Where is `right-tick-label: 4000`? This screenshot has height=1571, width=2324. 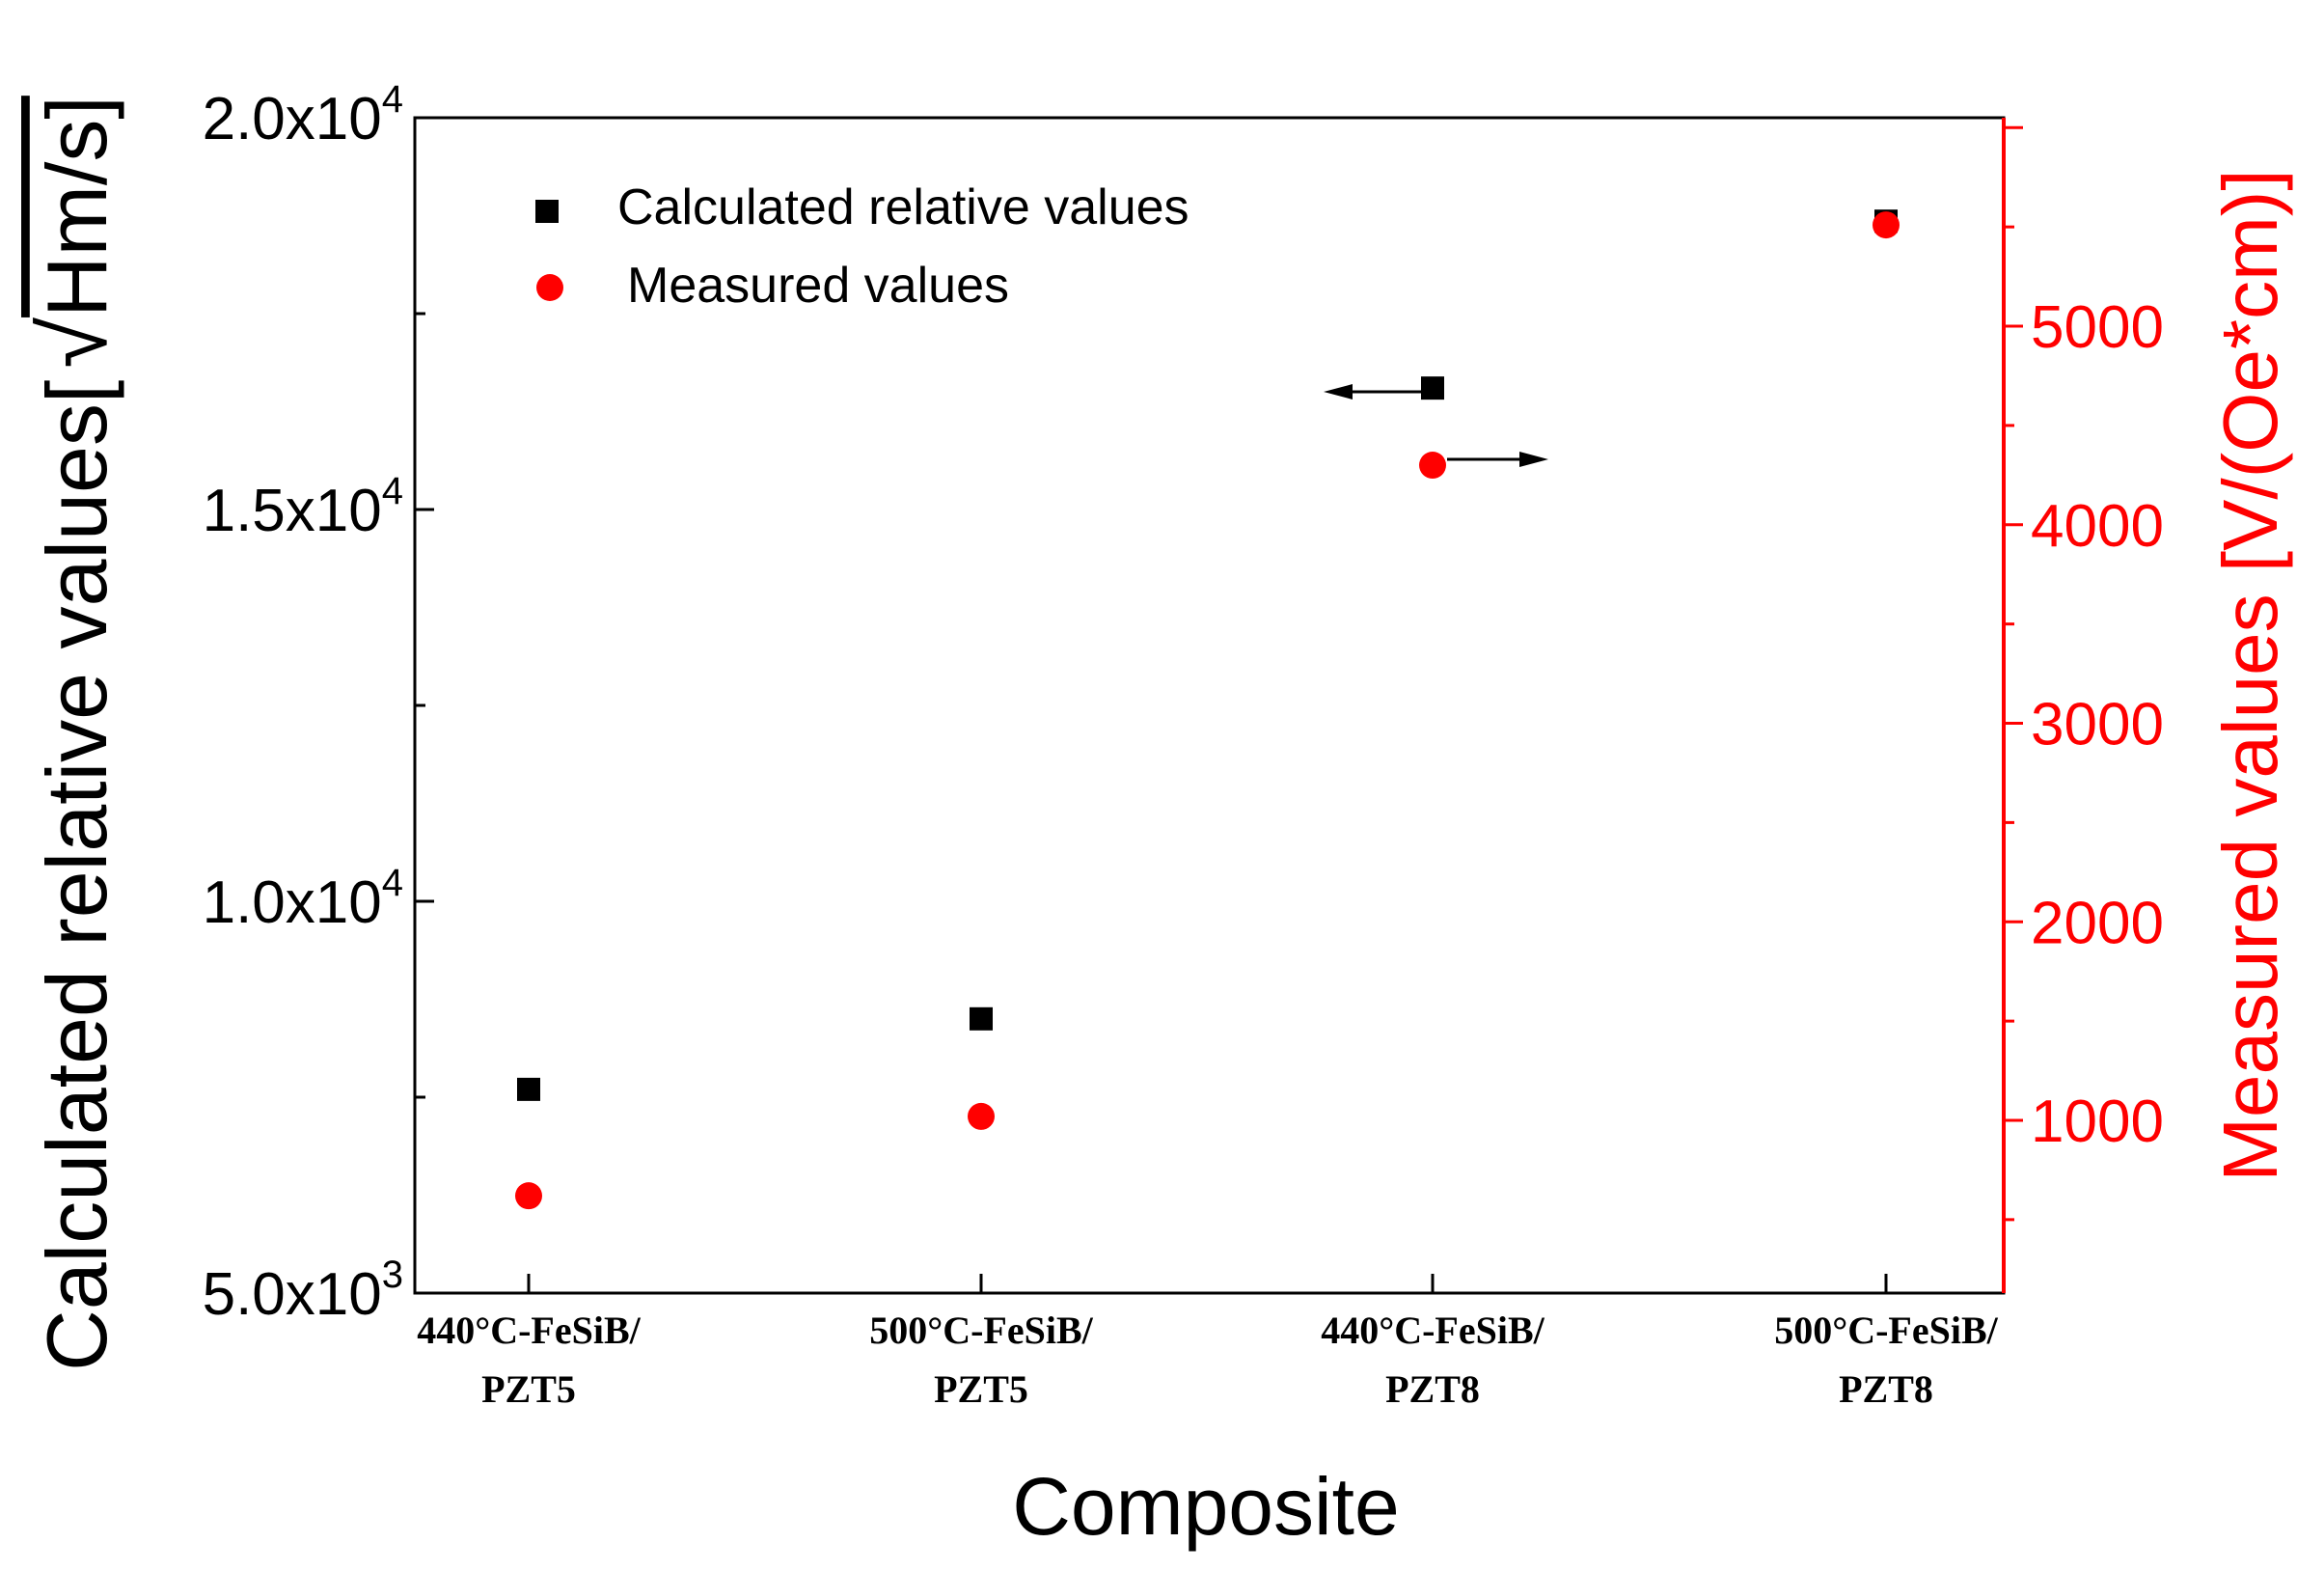 right-tick-label: 4000 is located at coordinates (2097, 526).